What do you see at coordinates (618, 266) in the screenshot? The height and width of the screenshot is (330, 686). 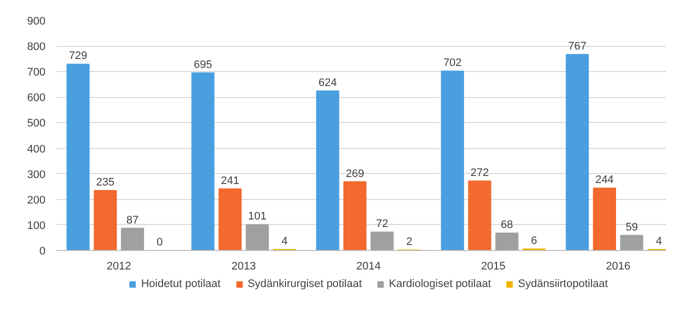 I see `x-tick-label: 2016` at bounding box center [618, 266].